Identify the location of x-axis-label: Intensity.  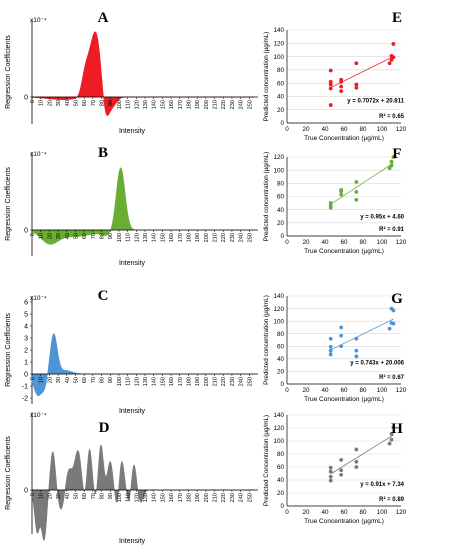
(132, 541).